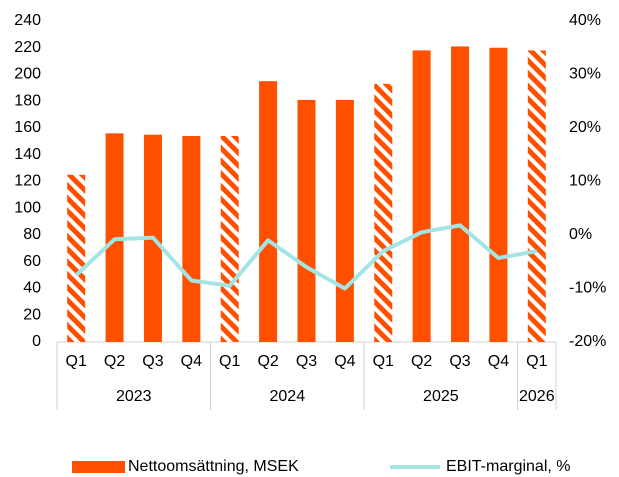 The height and width of the screenshot is (477, 619). What do you see at coordinates (585, 127) in the screenshot?
I see `y2-tick-label: 20%` at bounding box center [585, 127].